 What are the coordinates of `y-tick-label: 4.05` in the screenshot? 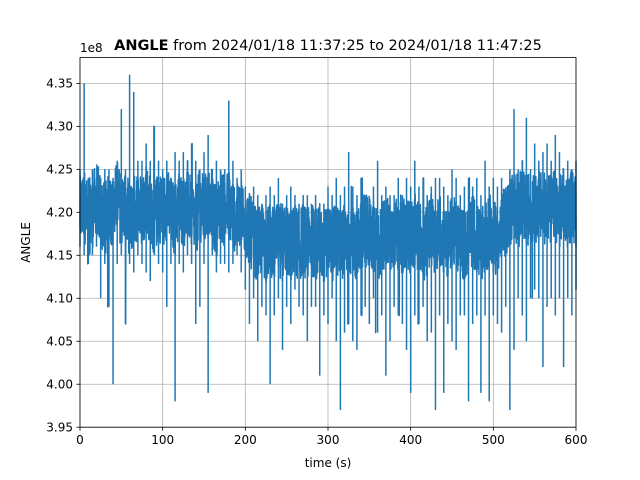 It's located at (59, 341).